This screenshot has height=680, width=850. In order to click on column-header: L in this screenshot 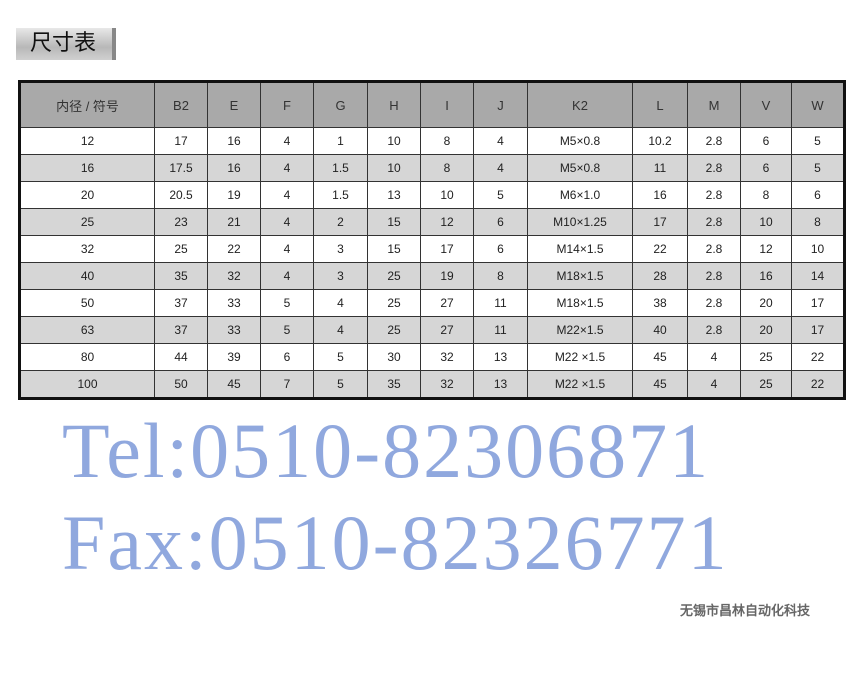, I will do `click(660, 104)`.